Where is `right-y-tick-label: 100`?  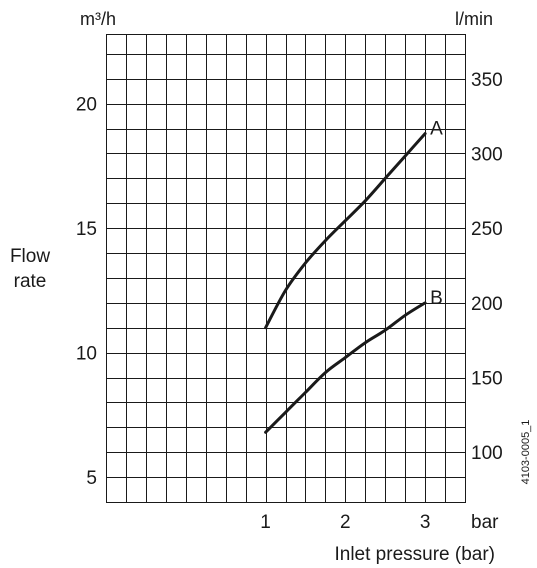
right-y-tick-label: 100 is located at coordinates (487, 453).